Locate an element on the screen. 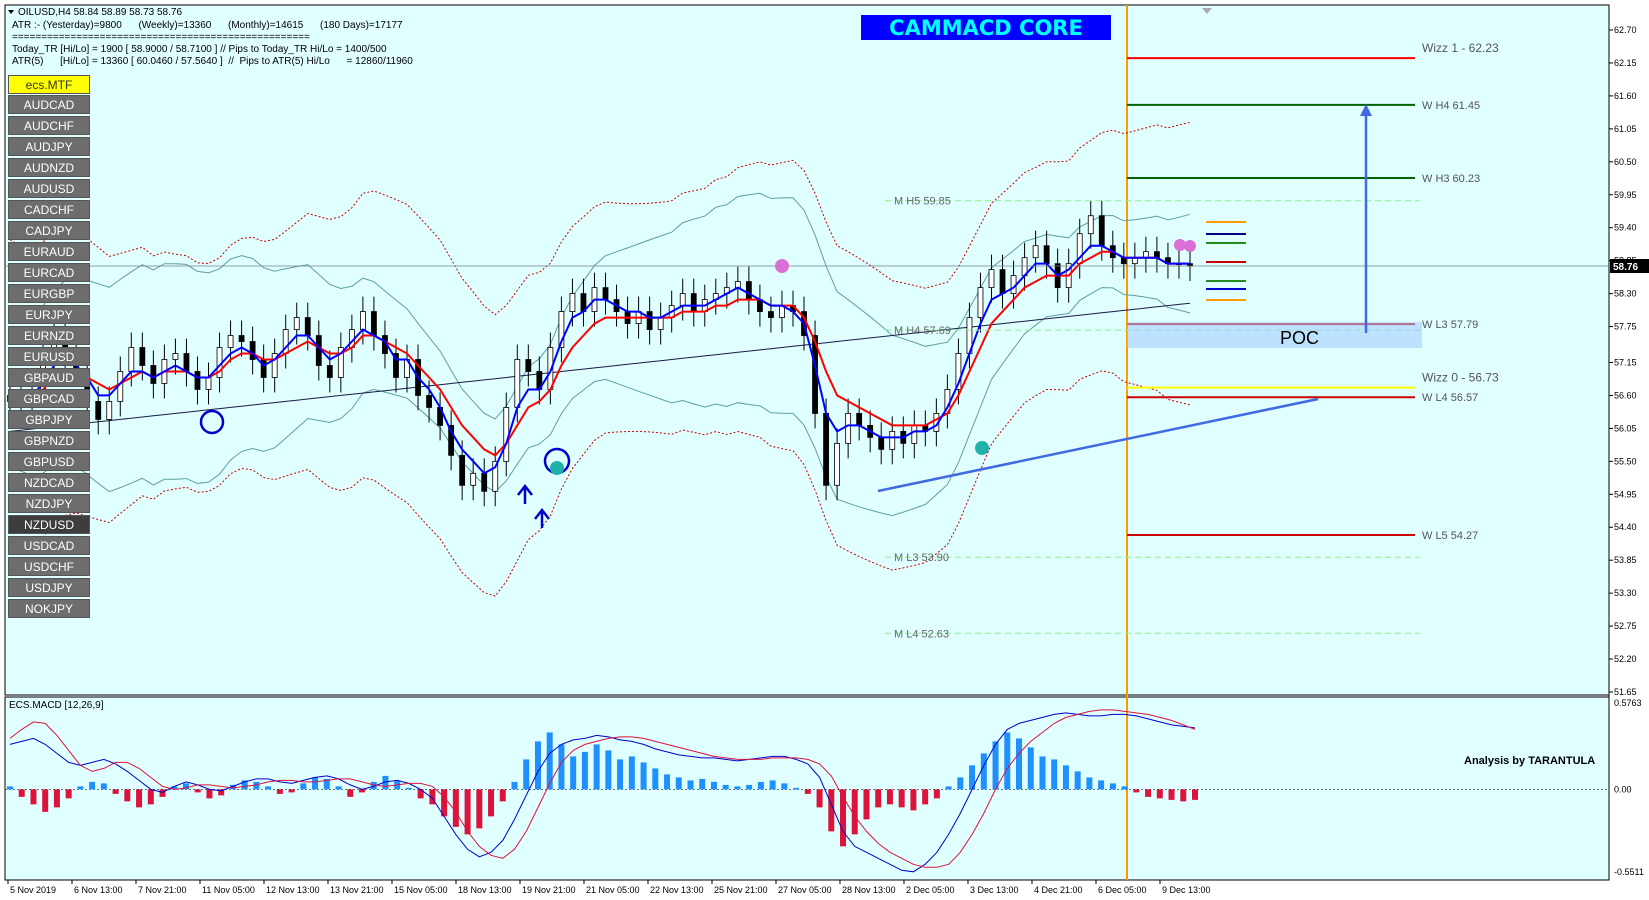 This screenshot has width=1649, height=900. macd-tick-label: 0.00 is located at coordinates (1623, 789).